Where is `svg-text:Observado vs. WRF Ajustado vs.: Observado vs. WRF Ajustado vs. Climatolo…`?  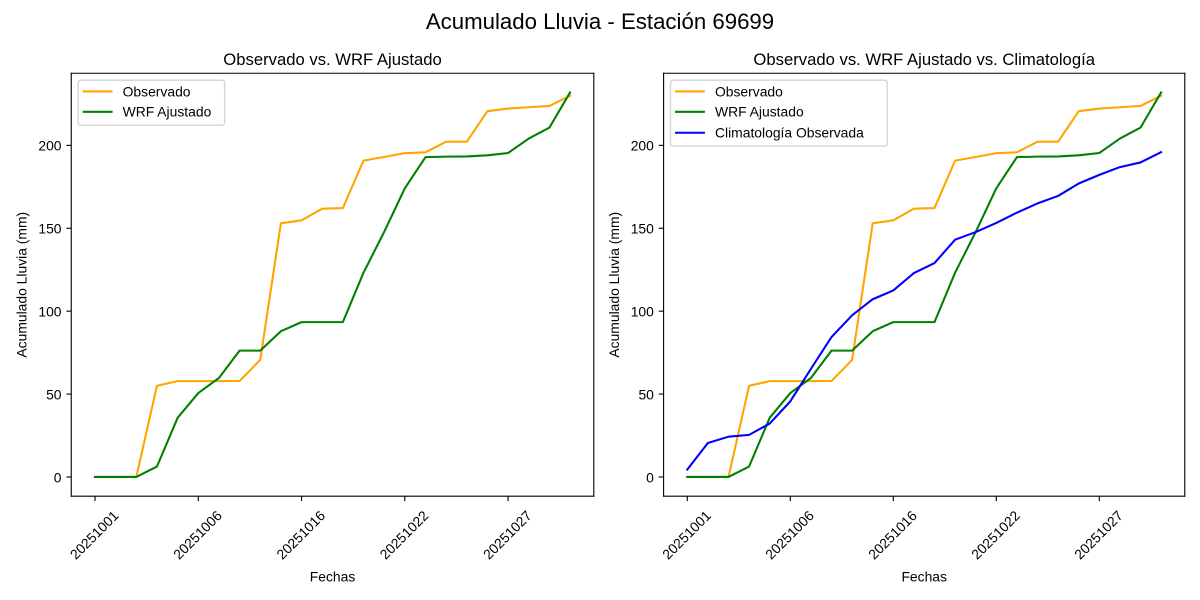 svg-text:Observado vs. WRF Ajustado vs.: Observado vs. WRF Ajustado vs. Climatolo… is located at coordinates (924, 59).